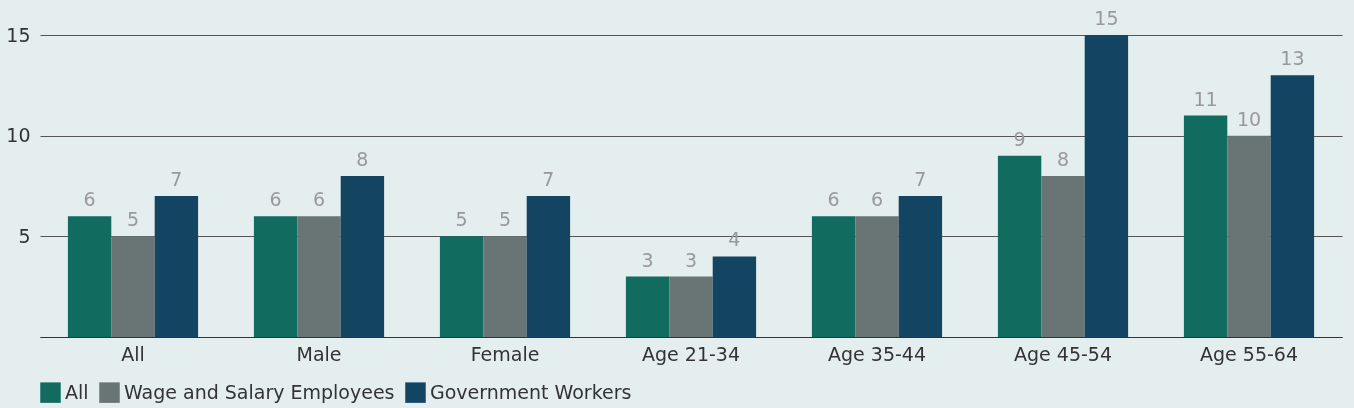  I want to click on data-label: 13, so click(1292, 58).